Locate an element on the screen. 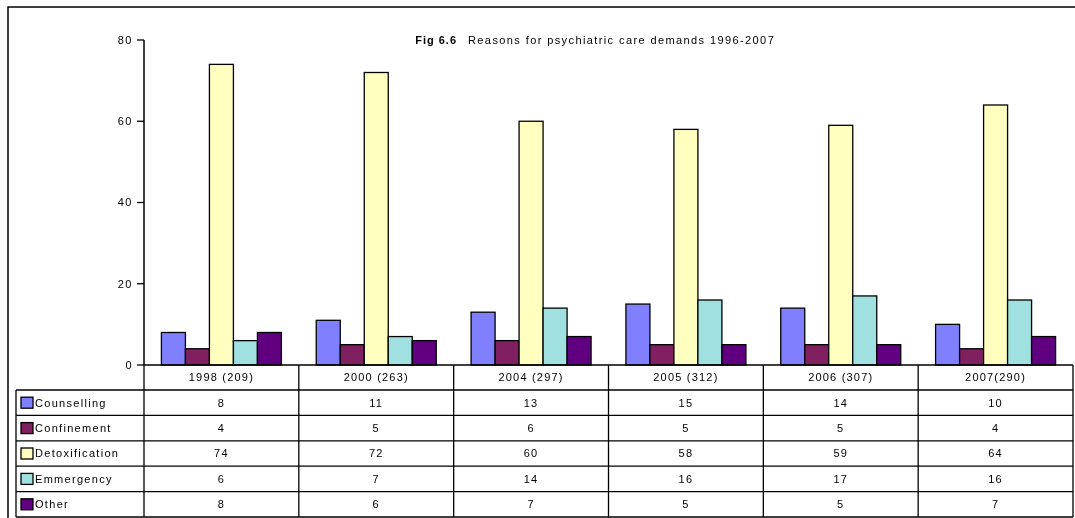 The width and height of the screenshot is (1075, 518). y-tick-label: 20 is located at coordinates (125, 283).